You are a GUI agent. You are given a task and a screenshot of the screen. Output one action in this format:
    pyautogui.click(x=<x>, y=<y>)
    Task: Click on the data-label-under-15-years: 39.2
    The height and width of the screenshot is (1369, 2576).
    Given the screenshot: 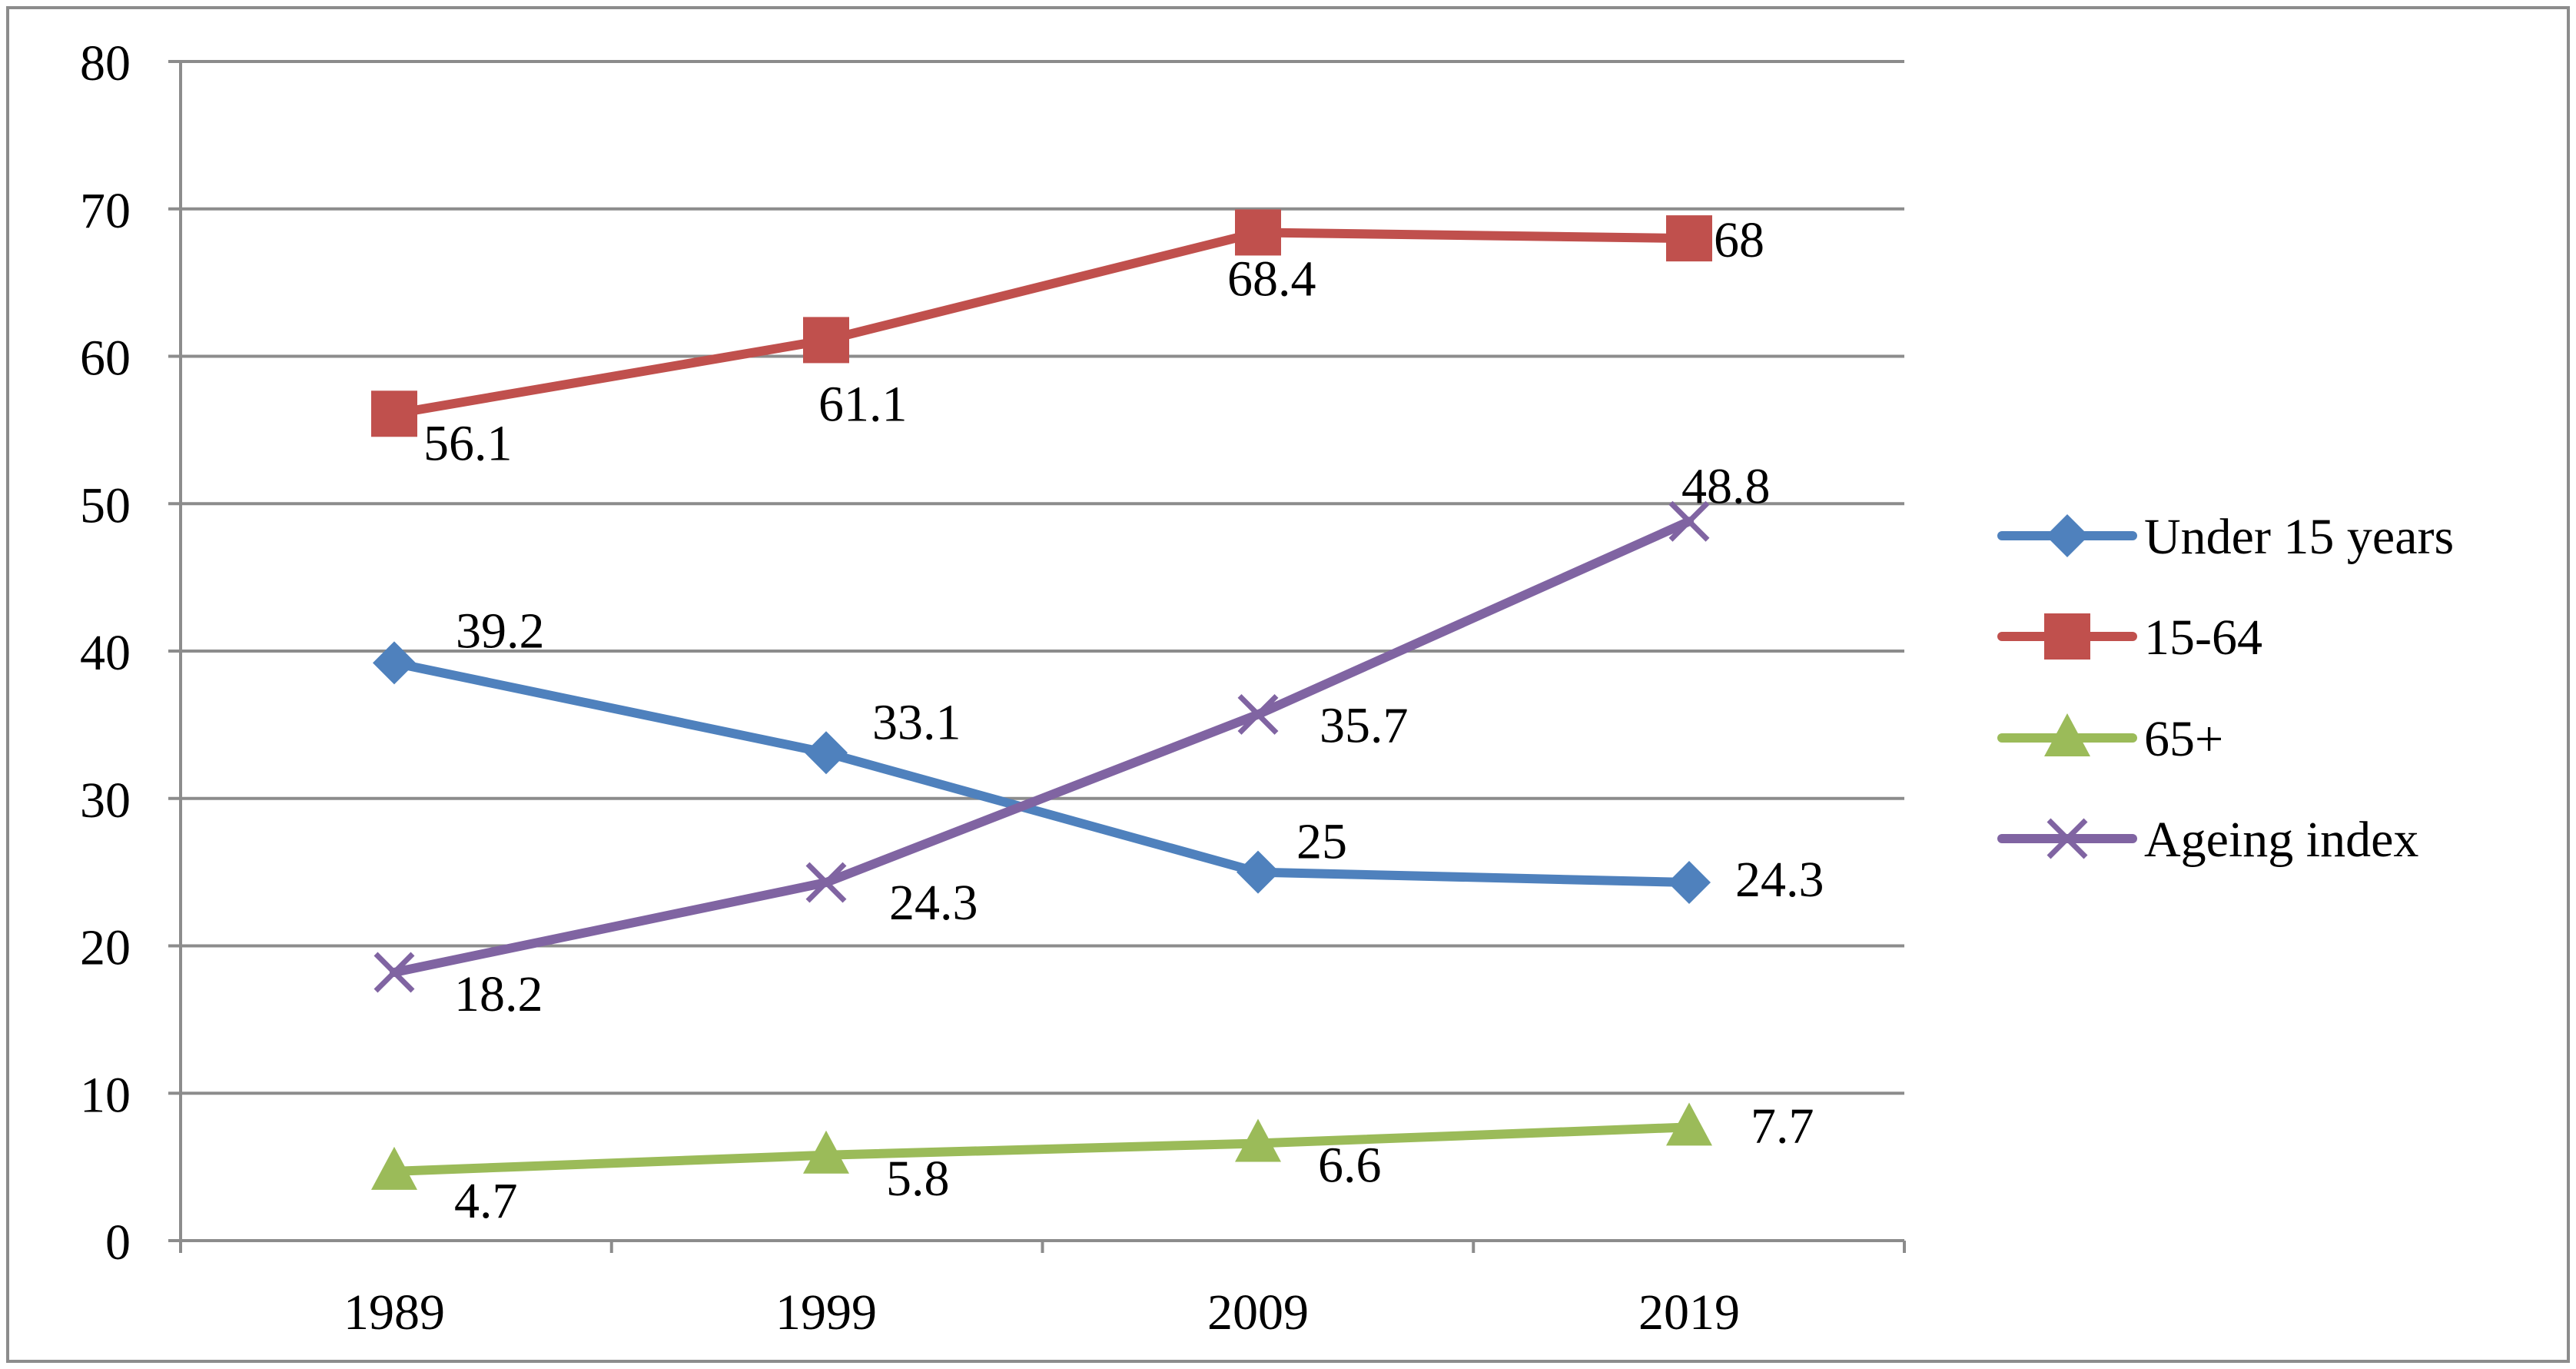 What is the action you would take?
    pyautogui.click(x=501, y=631)
    